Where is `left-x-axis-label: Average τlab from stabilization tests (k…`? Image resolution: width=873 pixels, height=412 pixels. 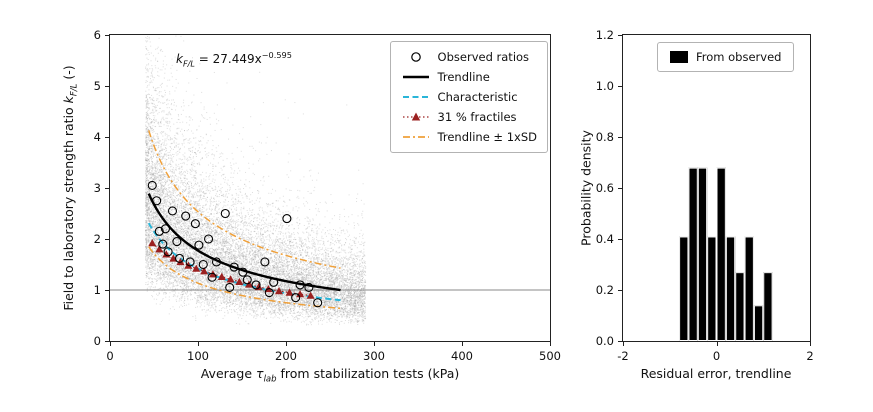
left-x-axis-label: Average τlab from stabilization tests (k… is located at coordinates (330, 375).